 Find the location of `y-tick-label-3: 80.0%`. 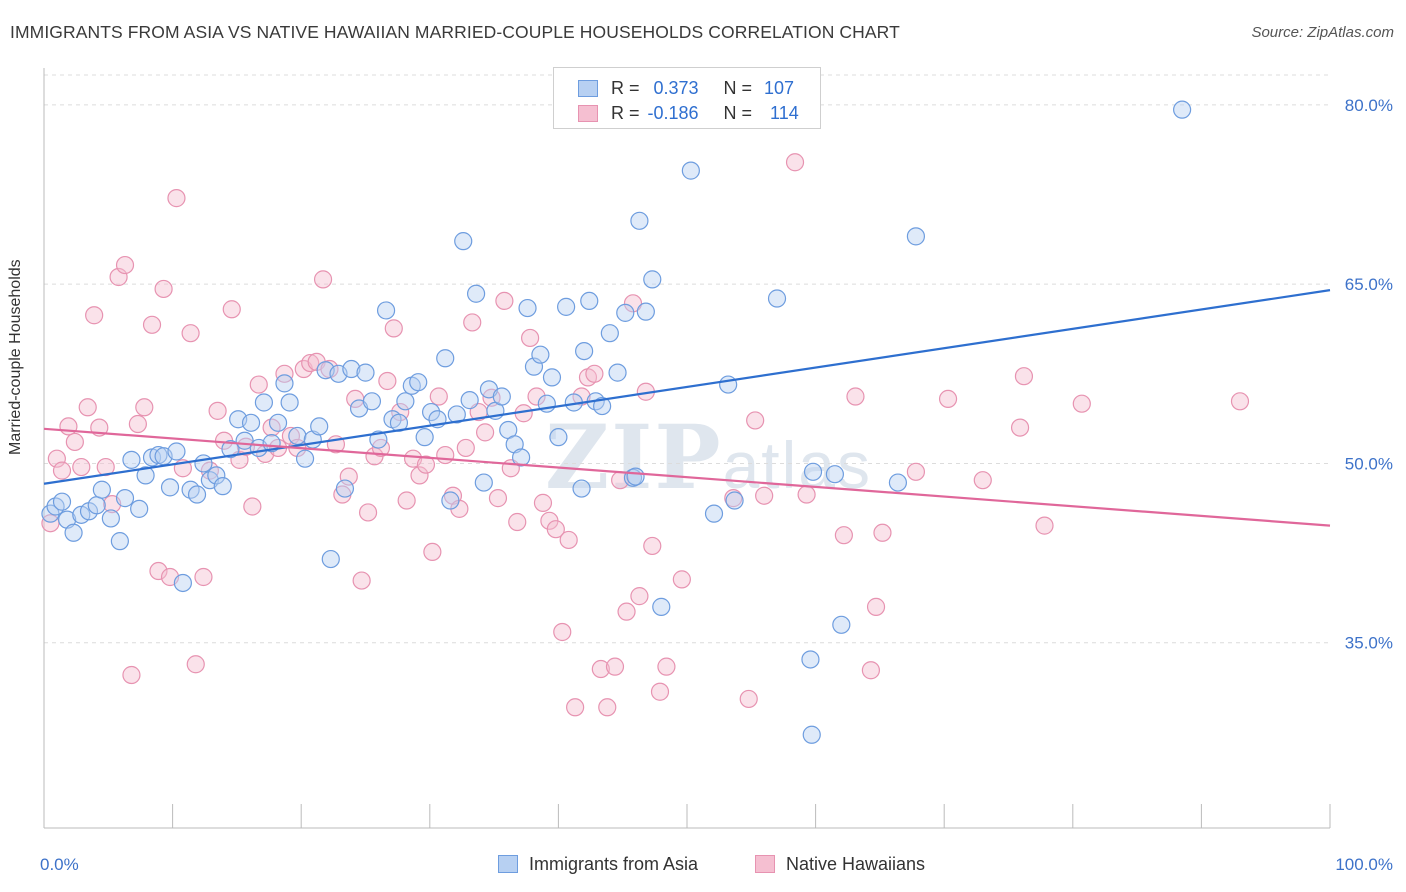

y-tick-label-3: 80.0% is located at coordinates (1369, 105).